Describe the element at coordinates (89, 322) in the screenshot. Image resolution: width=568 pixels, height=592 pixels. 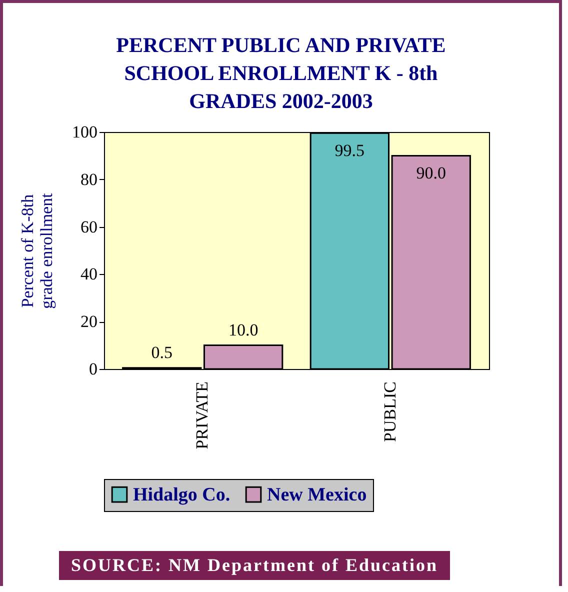
I see `y-tick-label: 20` at that location.